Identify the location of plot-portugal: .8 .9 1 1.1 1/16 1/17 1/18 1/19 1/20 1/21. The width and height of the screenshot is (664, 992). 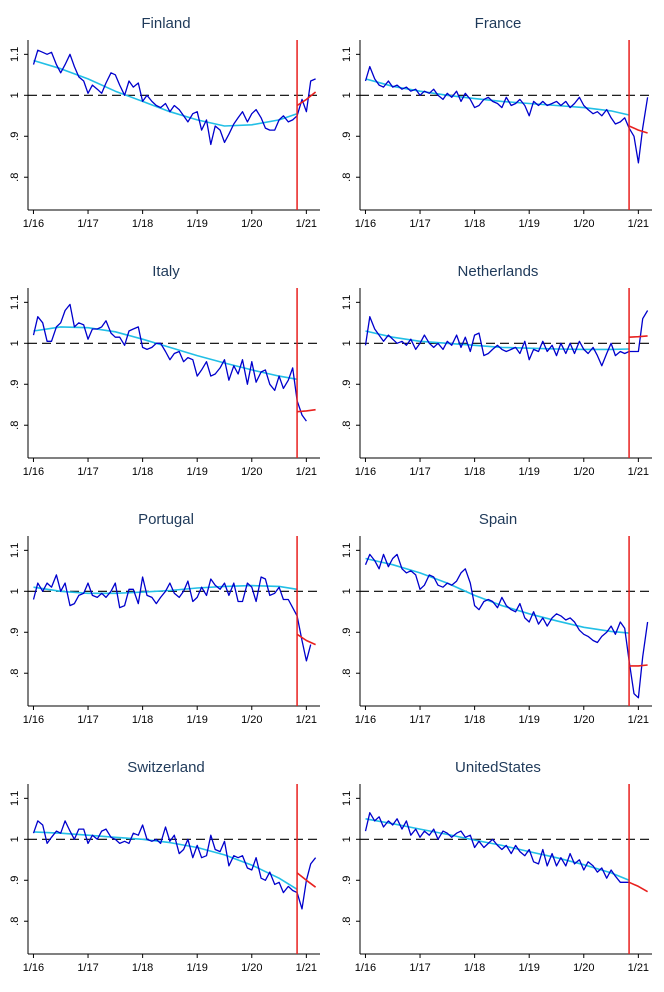
(164, 631).